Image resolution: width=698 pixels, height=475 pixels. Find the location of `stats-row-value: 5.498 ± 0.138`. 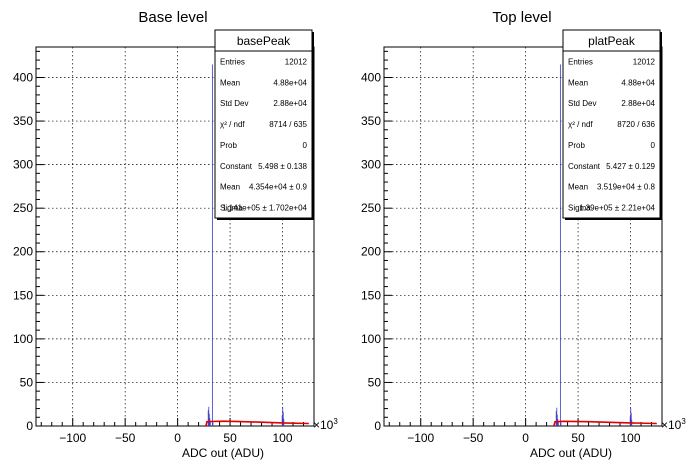

stats-row-value: 5.498 ± 0.138 is located at coordinates (282, 166).